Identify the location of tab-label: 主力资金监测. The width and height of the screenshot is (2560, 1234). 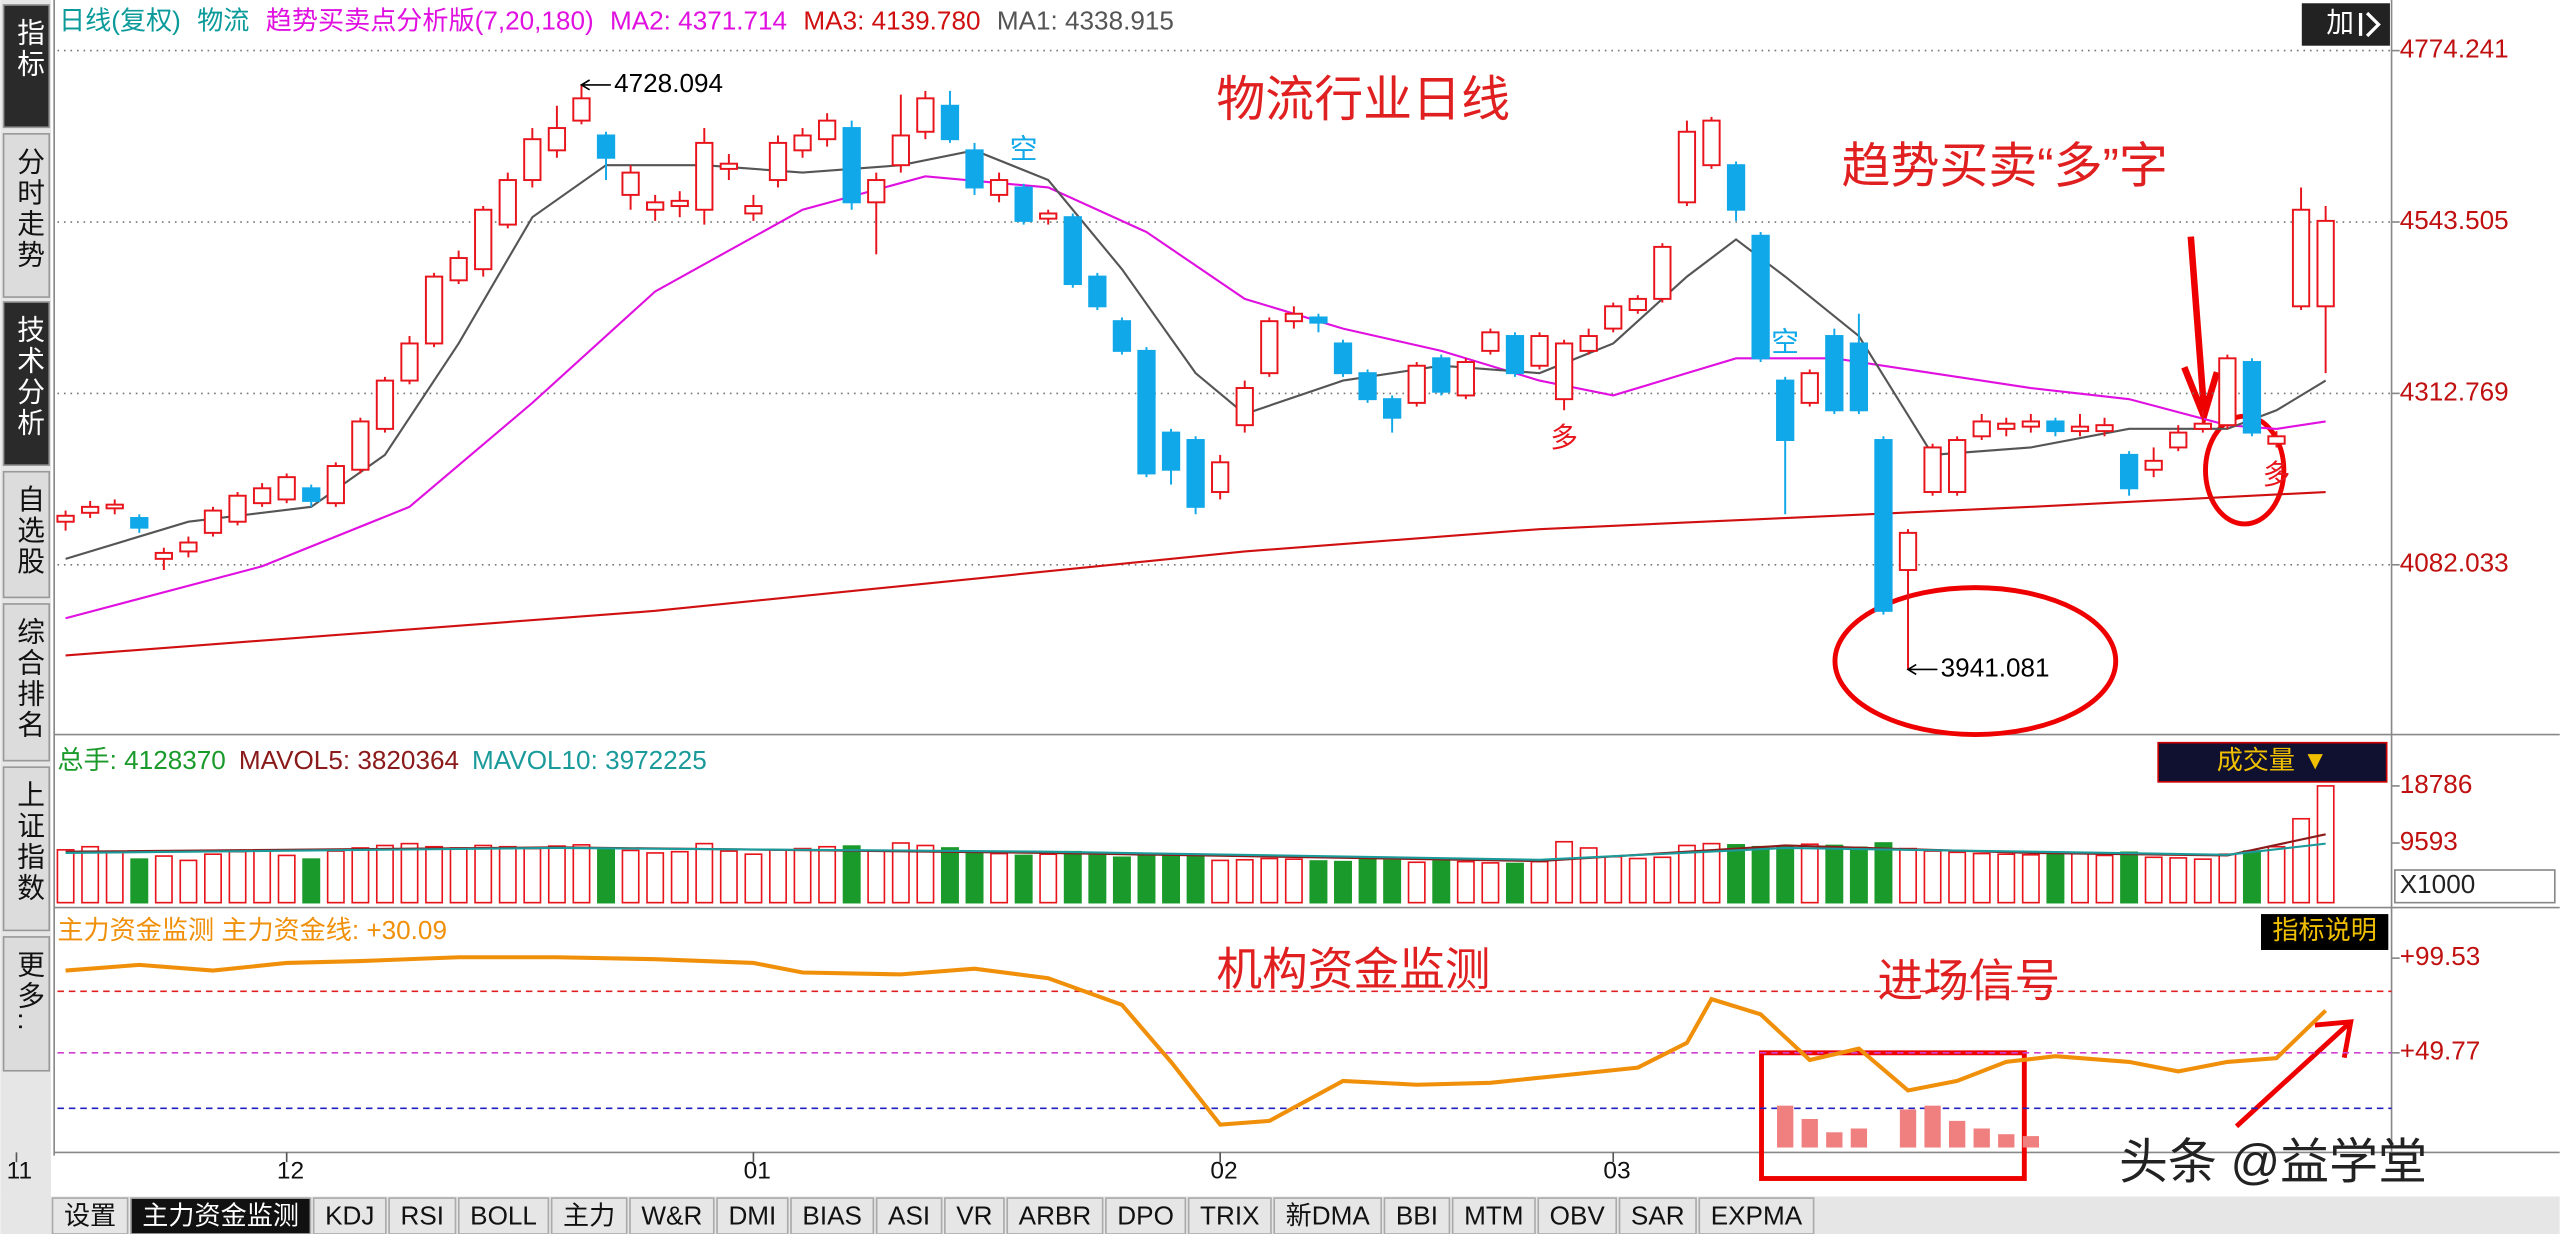
(220, 1216).